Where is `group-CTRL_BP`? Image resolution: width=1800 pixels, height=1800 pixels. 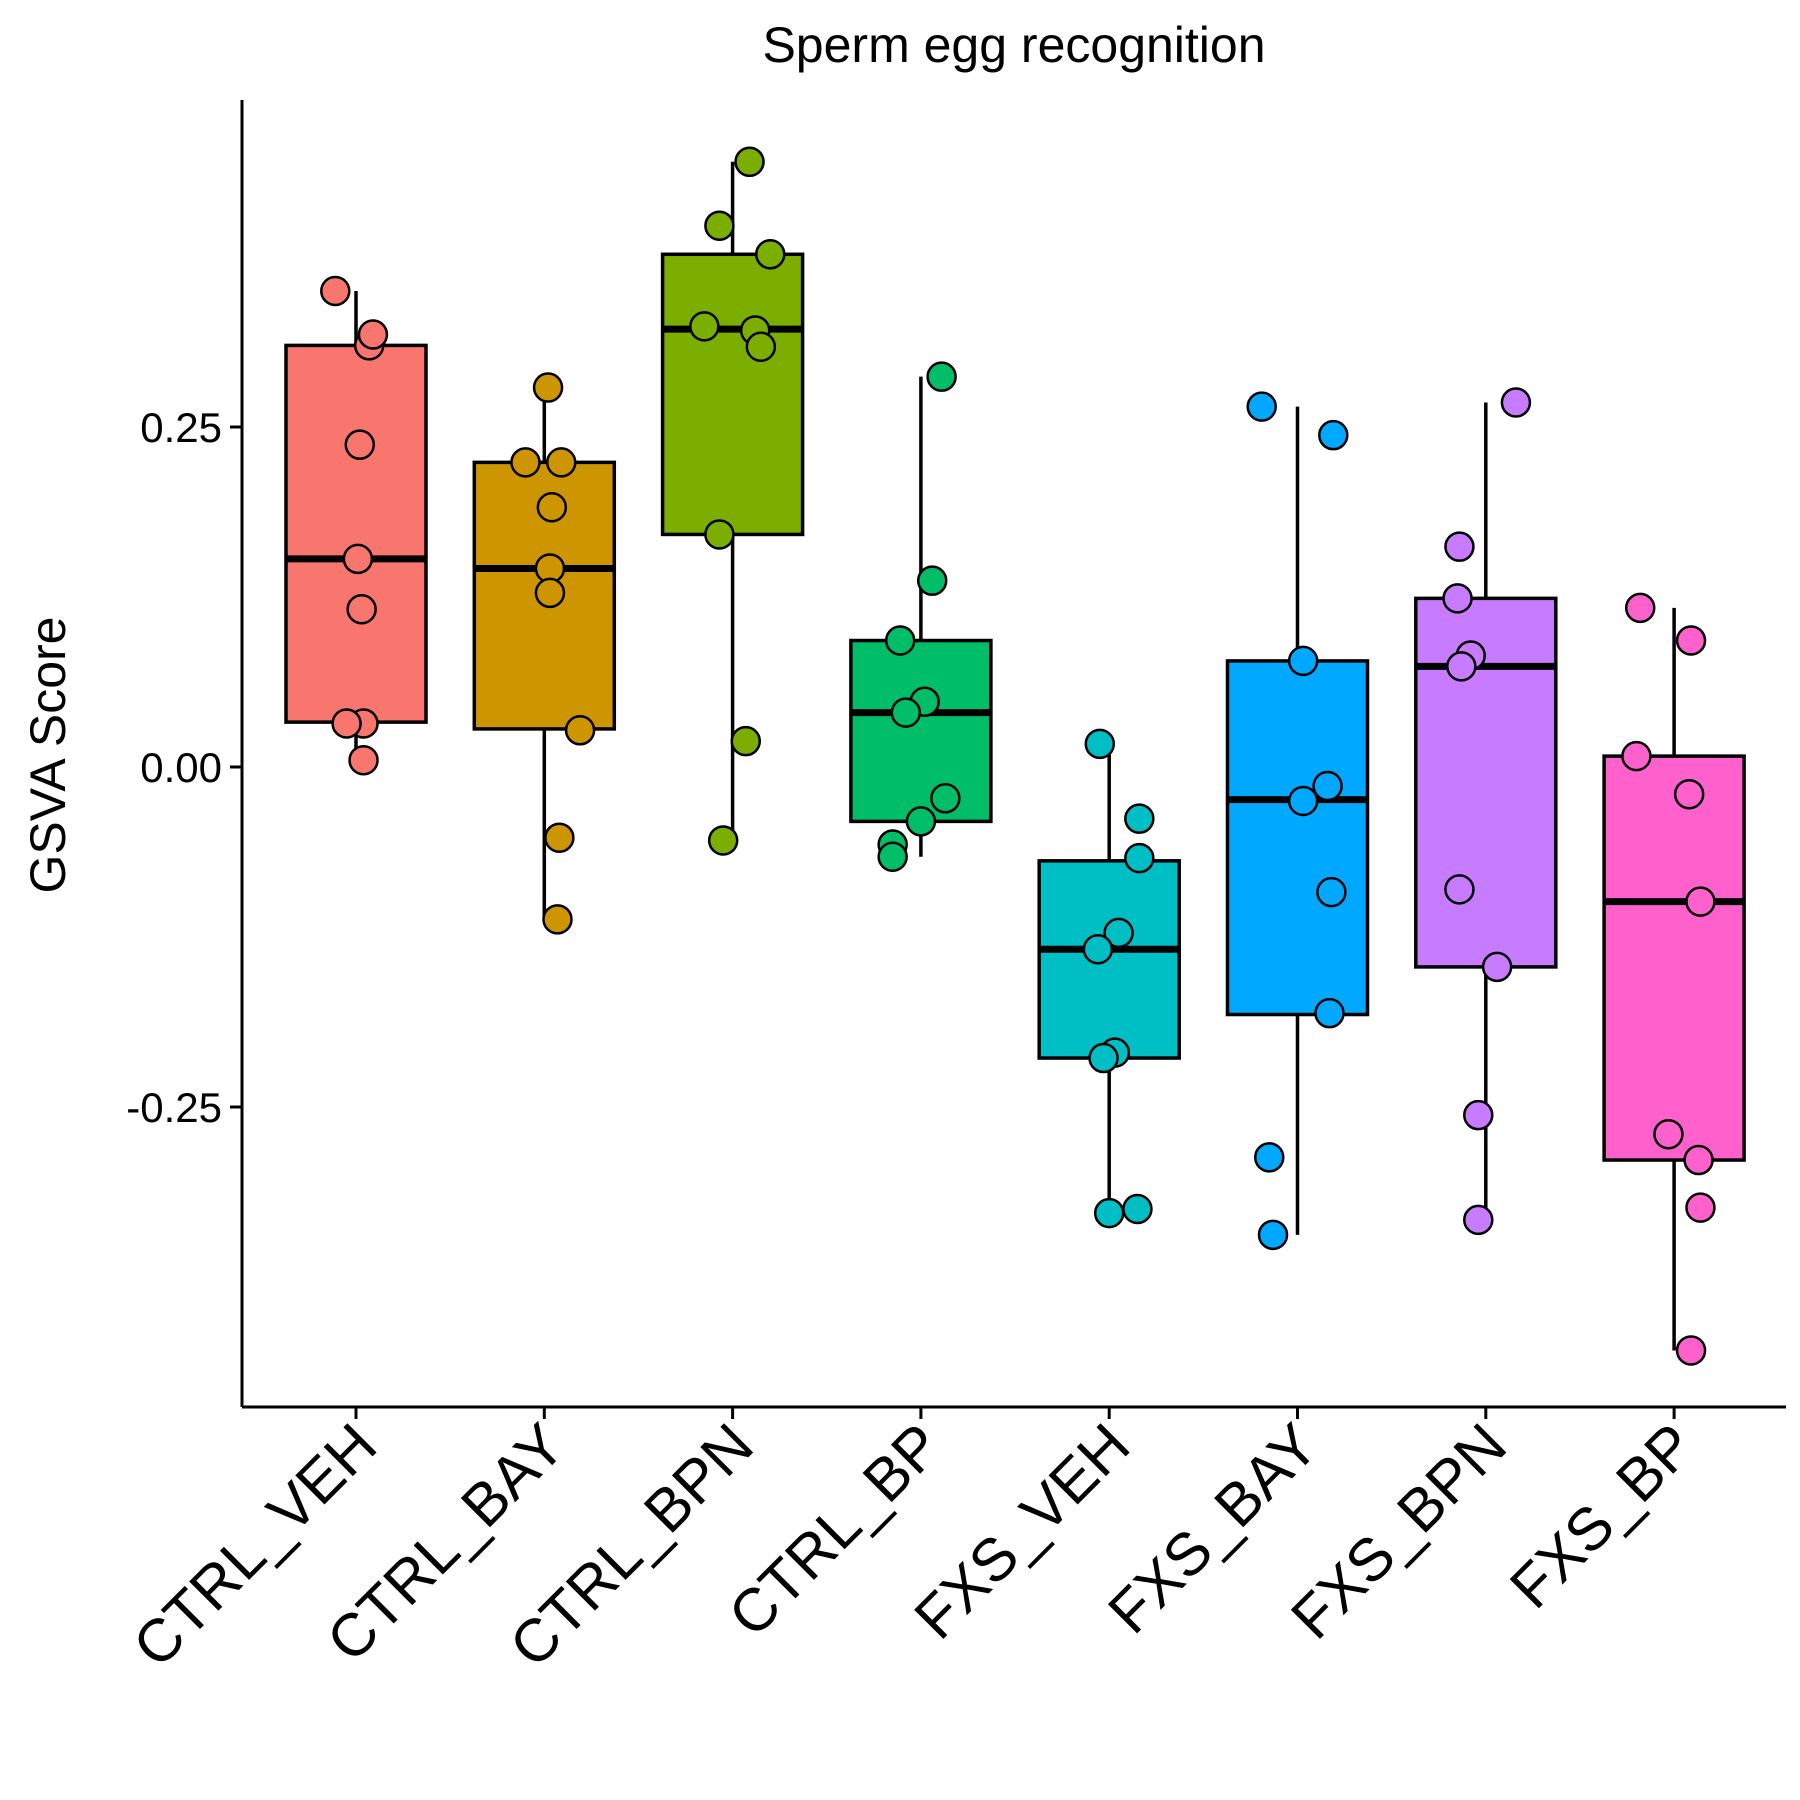
group-CTRL_BP is located at coordinates (921, 617).